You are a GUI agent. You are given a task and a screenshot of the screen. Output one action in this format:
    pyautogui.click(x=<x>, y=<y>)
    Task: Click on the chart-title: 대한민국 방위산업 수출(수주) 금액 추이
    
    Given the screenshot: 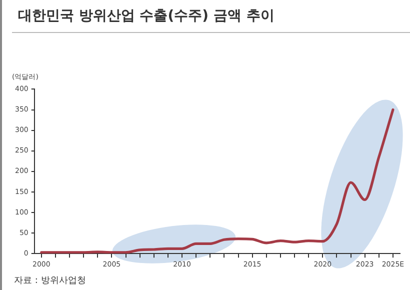 What is the action you would take?
    pyautogui.click(x=146, y=16)
    